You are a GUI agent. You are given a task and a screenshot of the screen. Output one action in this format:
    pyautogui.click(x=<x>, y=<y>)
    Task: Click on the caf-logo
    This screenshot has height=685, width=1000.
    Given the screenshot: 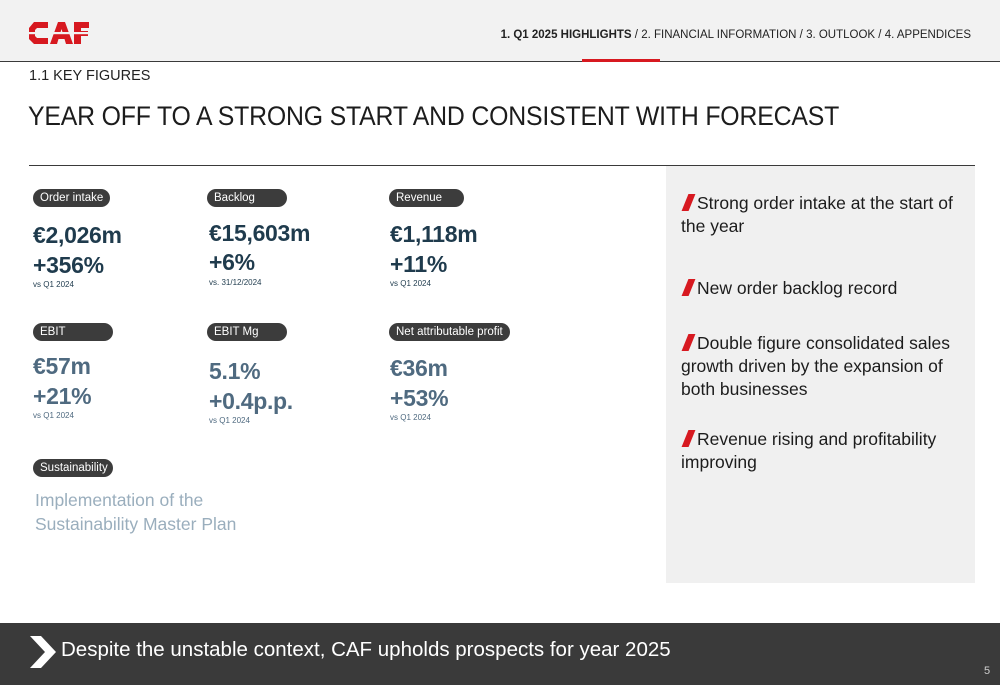 What is the action you would take?
    pyautogui.click(x=59, y=33)
    